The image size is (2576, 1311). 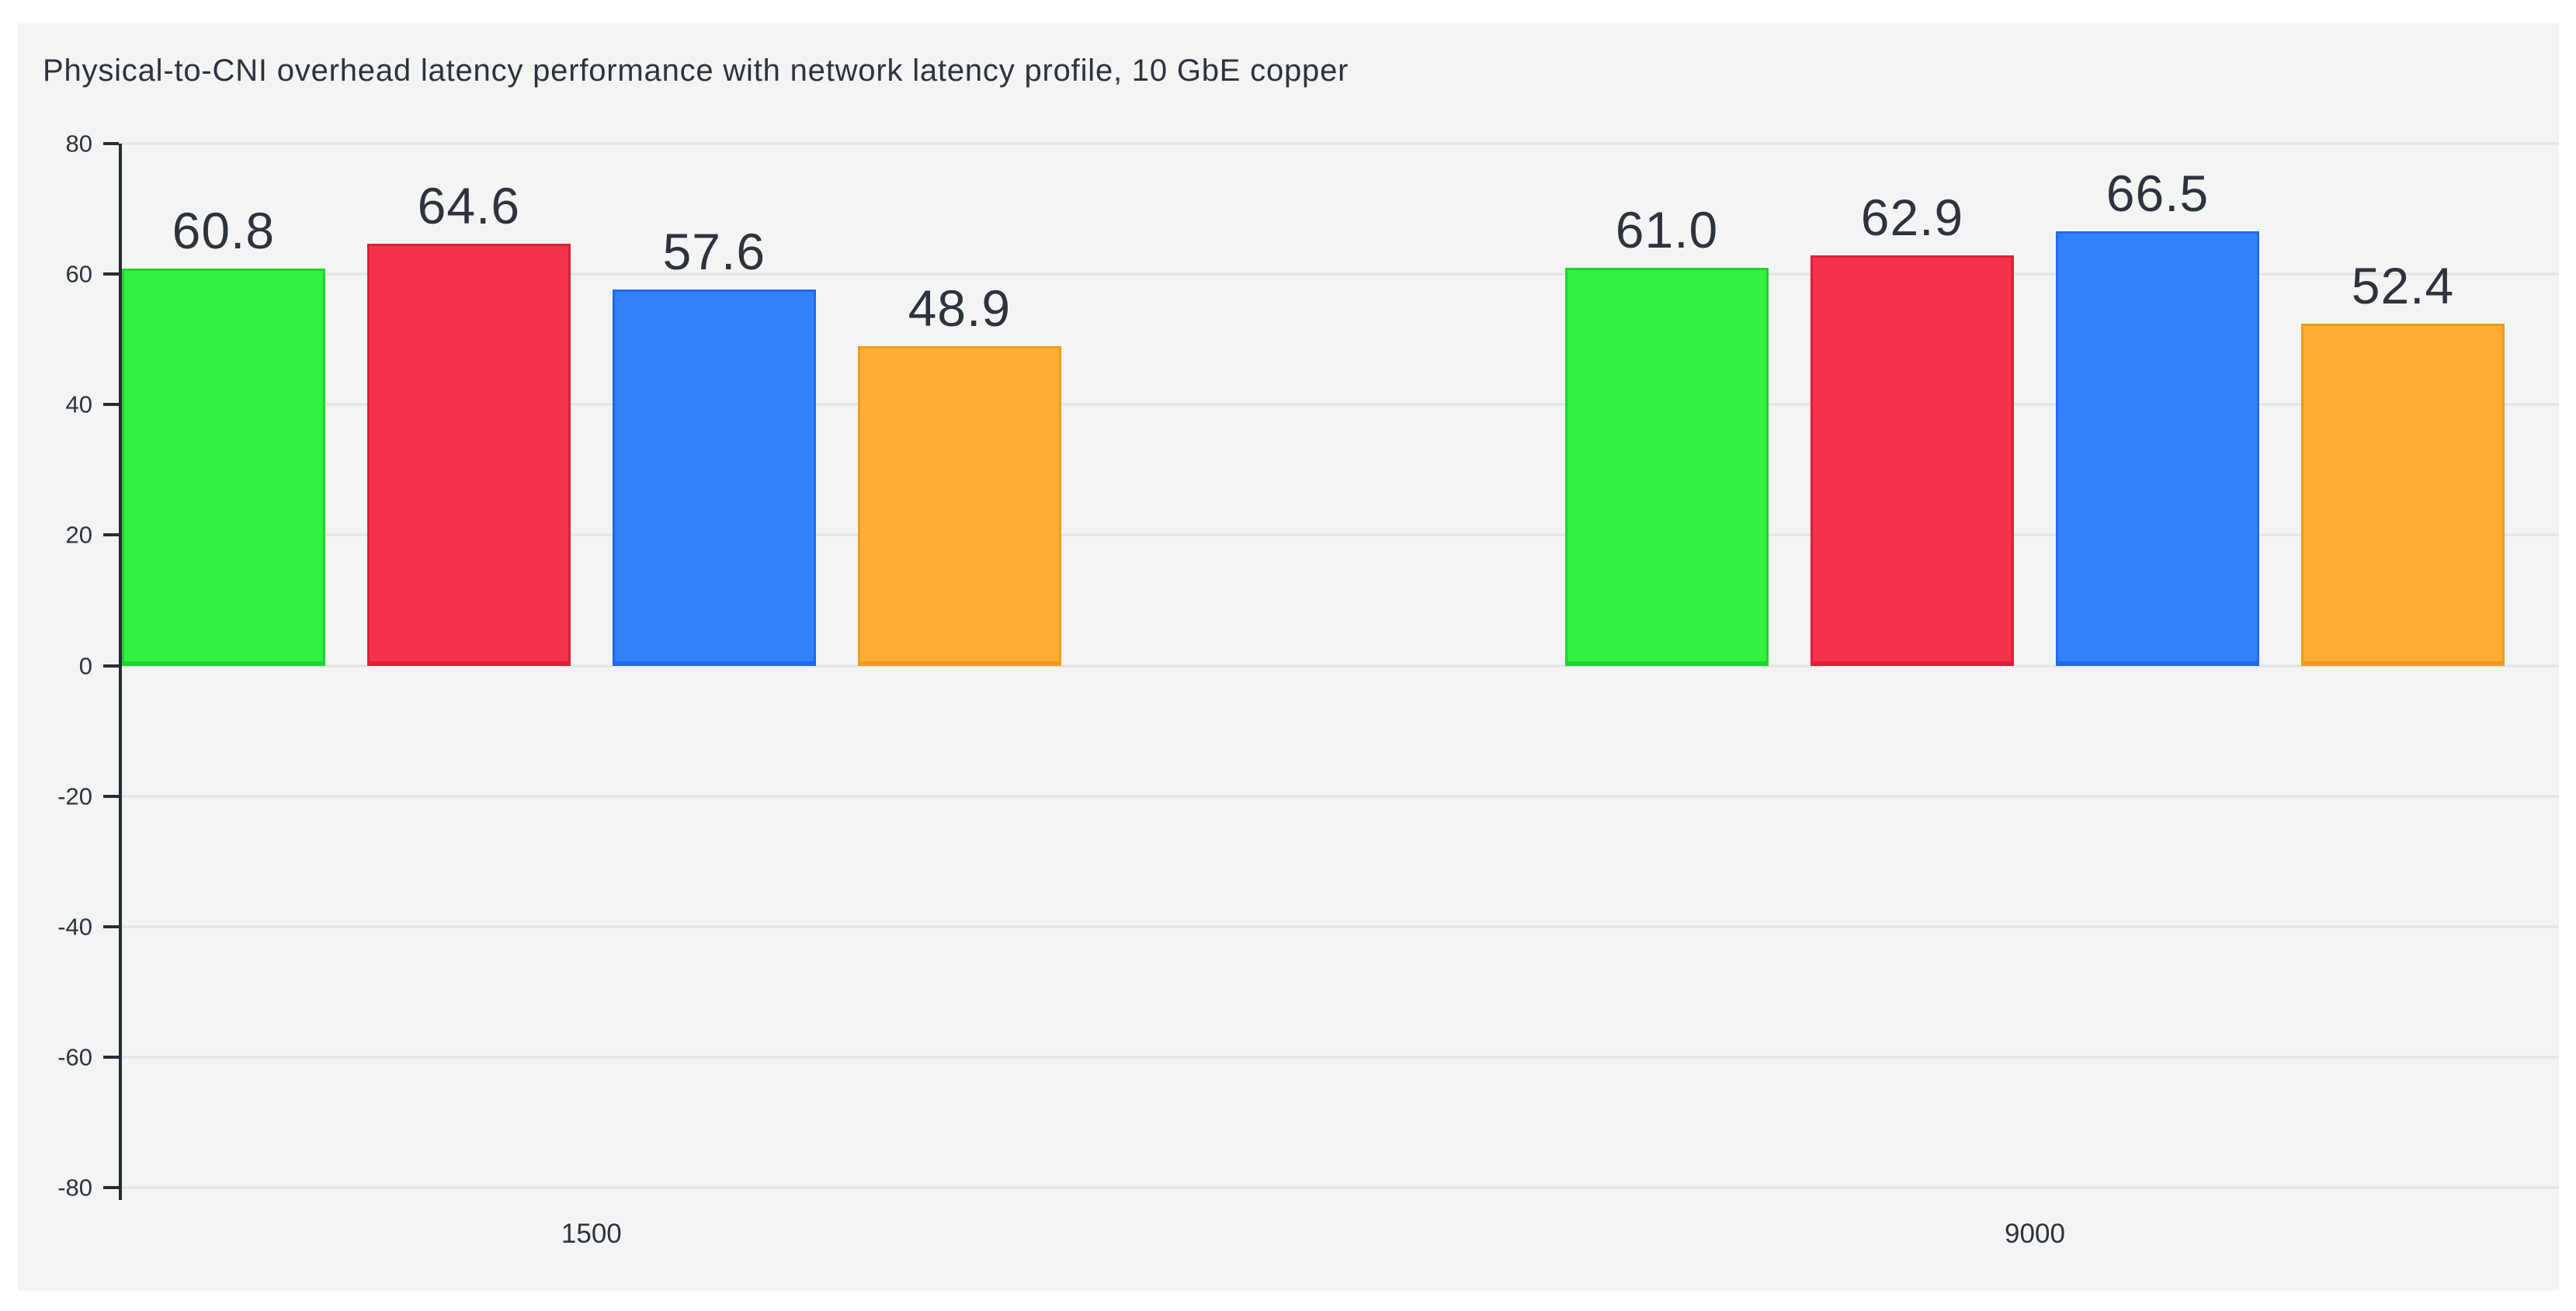 What do you see at coordinates (2035, 1234) in the screenshot?
I see `x-tick-label-9000: 9000` at bounding box center [2035, 1234].